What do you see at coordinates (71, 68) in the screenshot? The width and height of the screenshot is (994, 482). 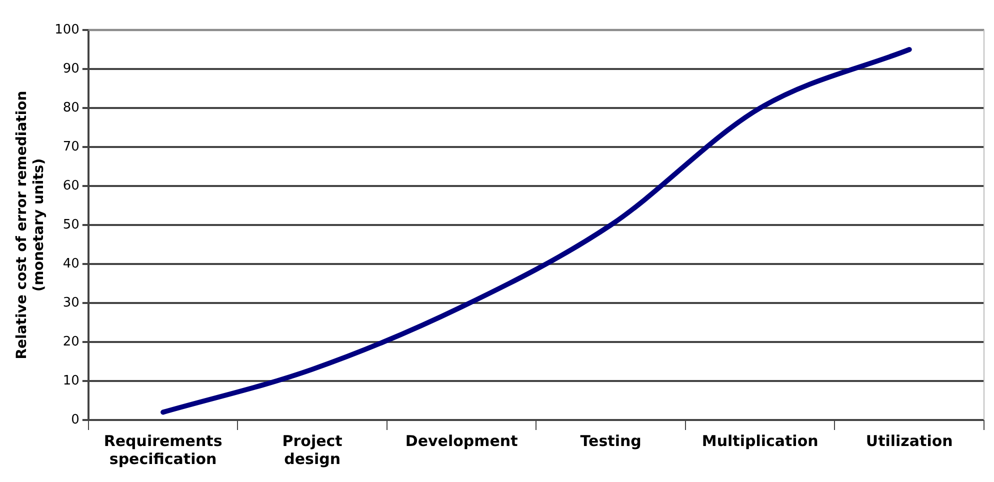 I see `y-tick-label: 90` at bounding box center [71, 68].